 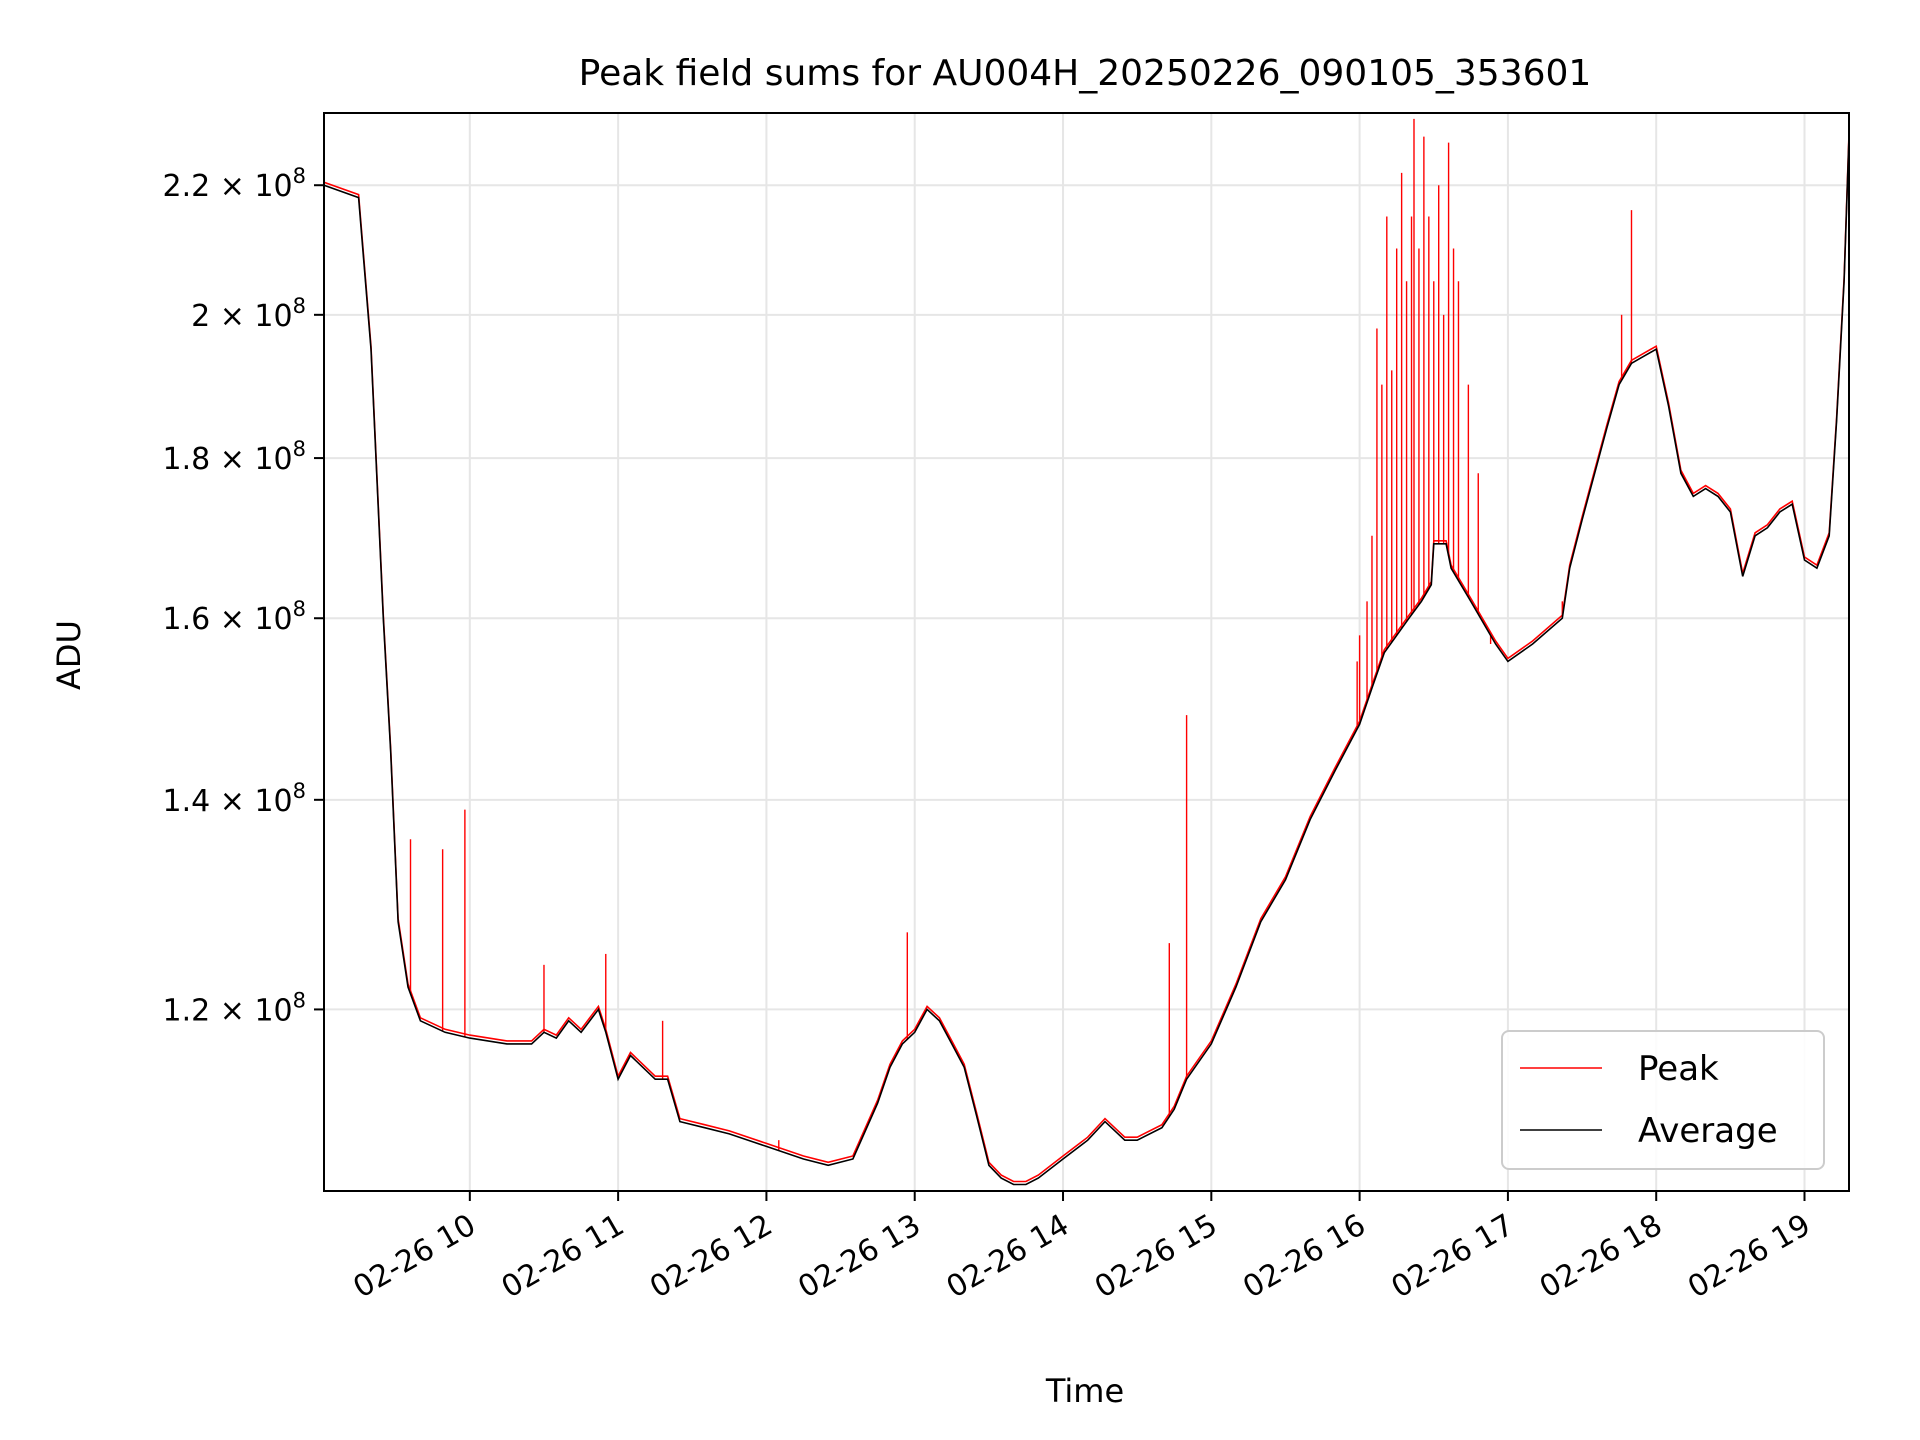 I want to click on y-tick-label: 1.2 × 108, so click(x=234, y=1008).